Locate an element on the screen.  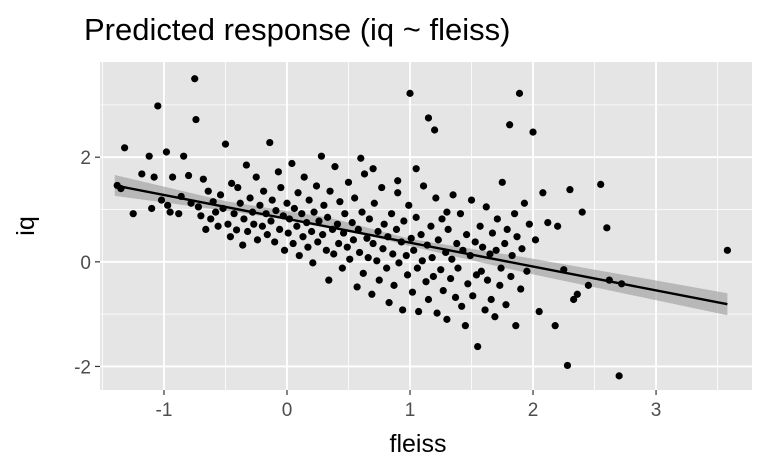
x-tick-label: 1 is located at coordinates (410, 410).